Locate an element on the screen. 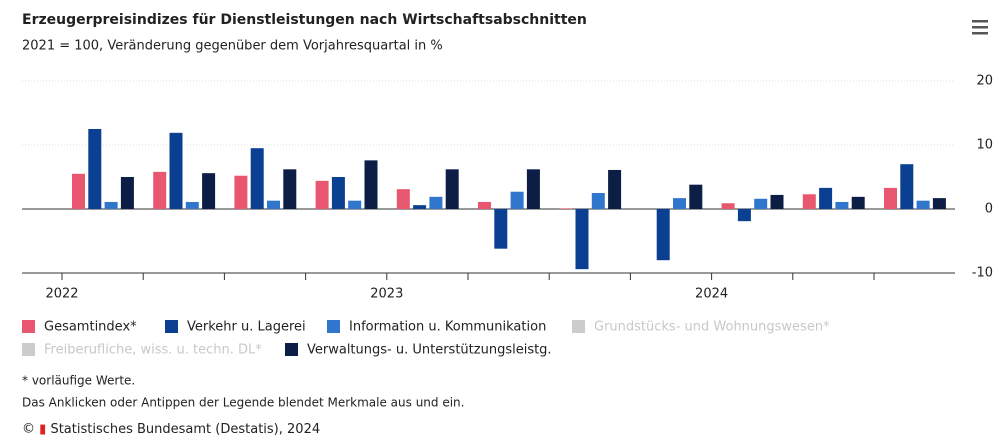 Image resolution: width=999 pixels, height=440 pixels. x-tick-label: 2023 is located at coordinates (386, 294).